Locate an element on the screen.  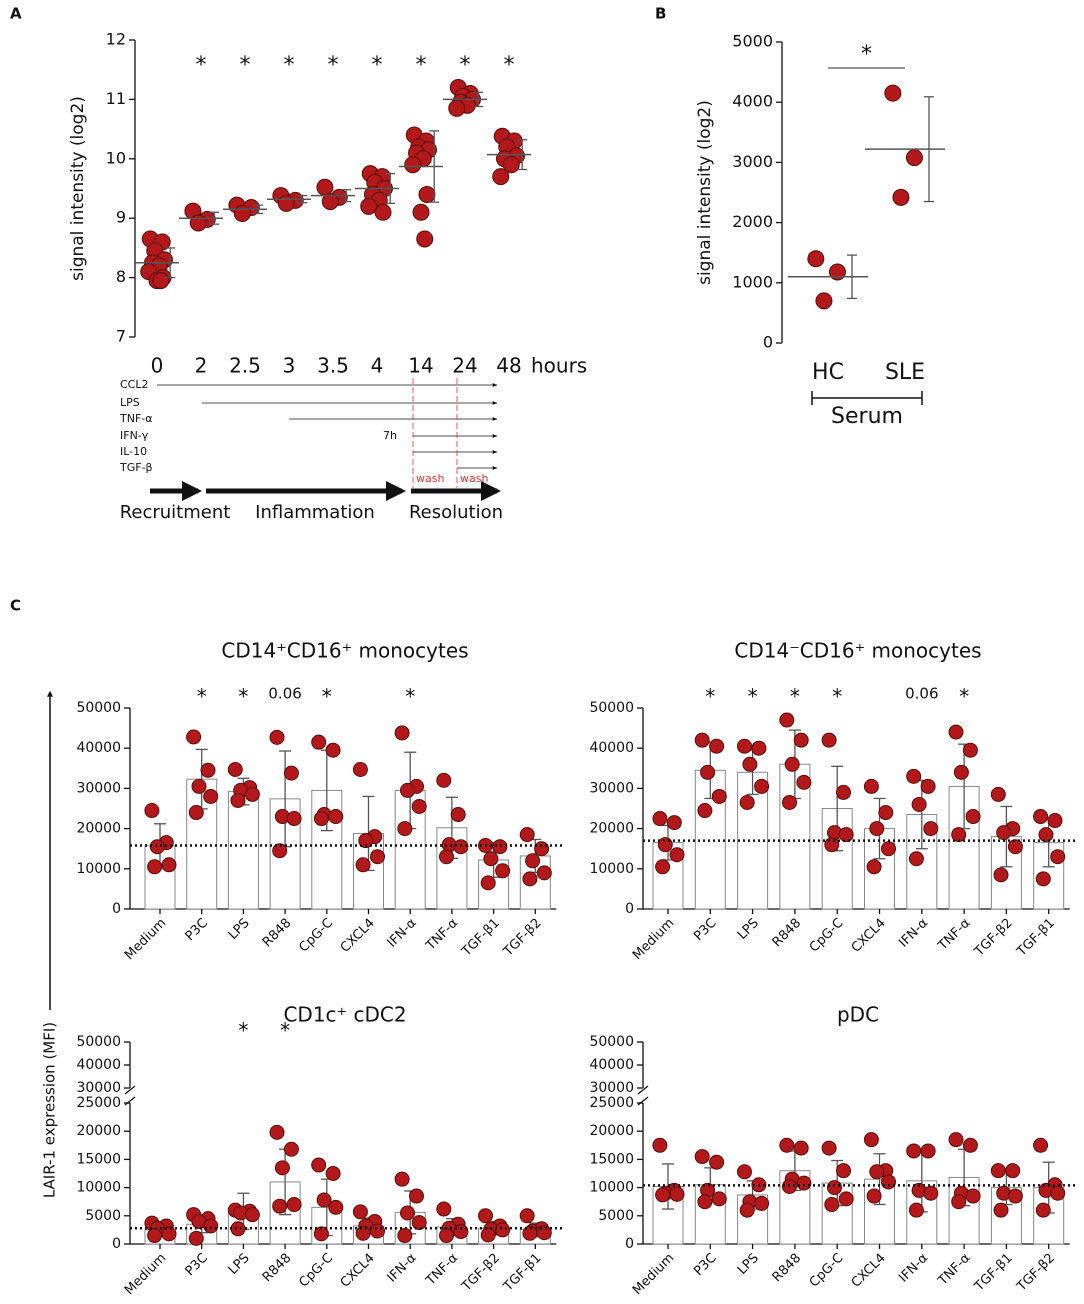
y-tick-label: 3000 is located at coordinates (752, 161).